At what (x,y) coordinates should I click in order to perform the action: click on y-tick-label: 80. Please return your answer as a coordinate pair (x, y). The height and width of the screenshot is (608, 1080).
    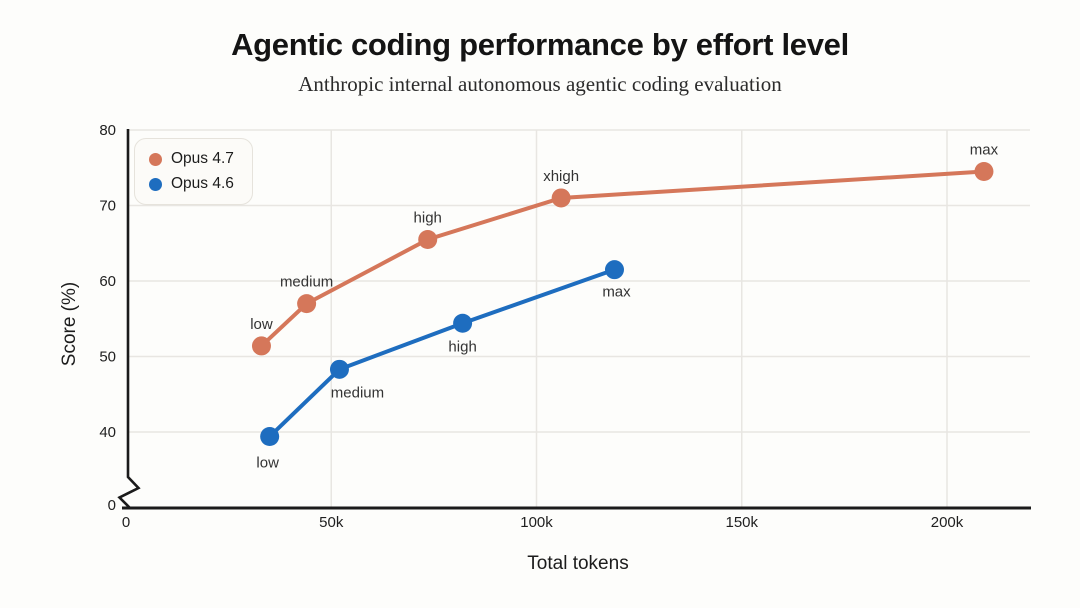
    Looking at the image, I should click on (107, 130).